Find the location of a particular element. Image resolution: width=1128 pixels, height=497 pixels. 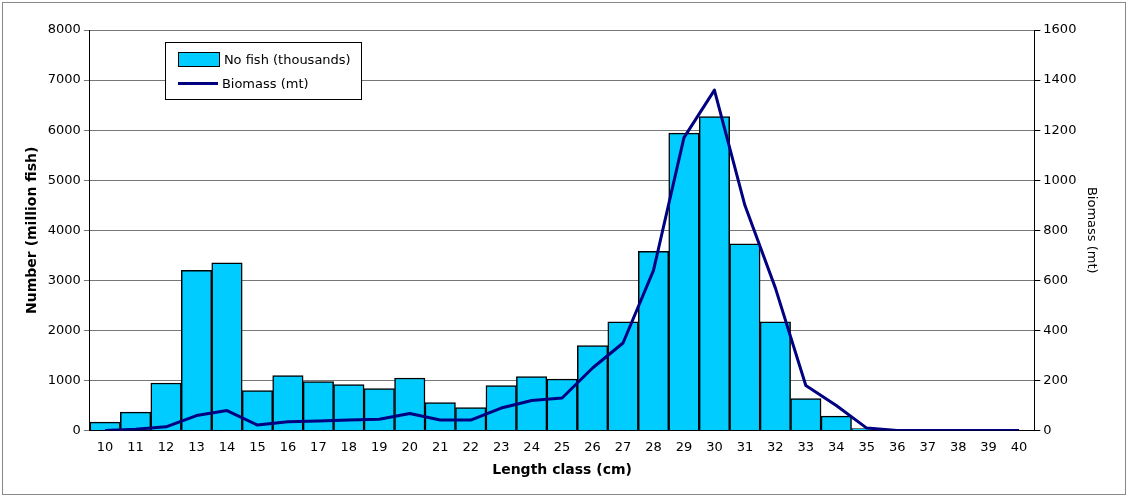

x-tick-label: 29 is located at coordinates (684, 446).